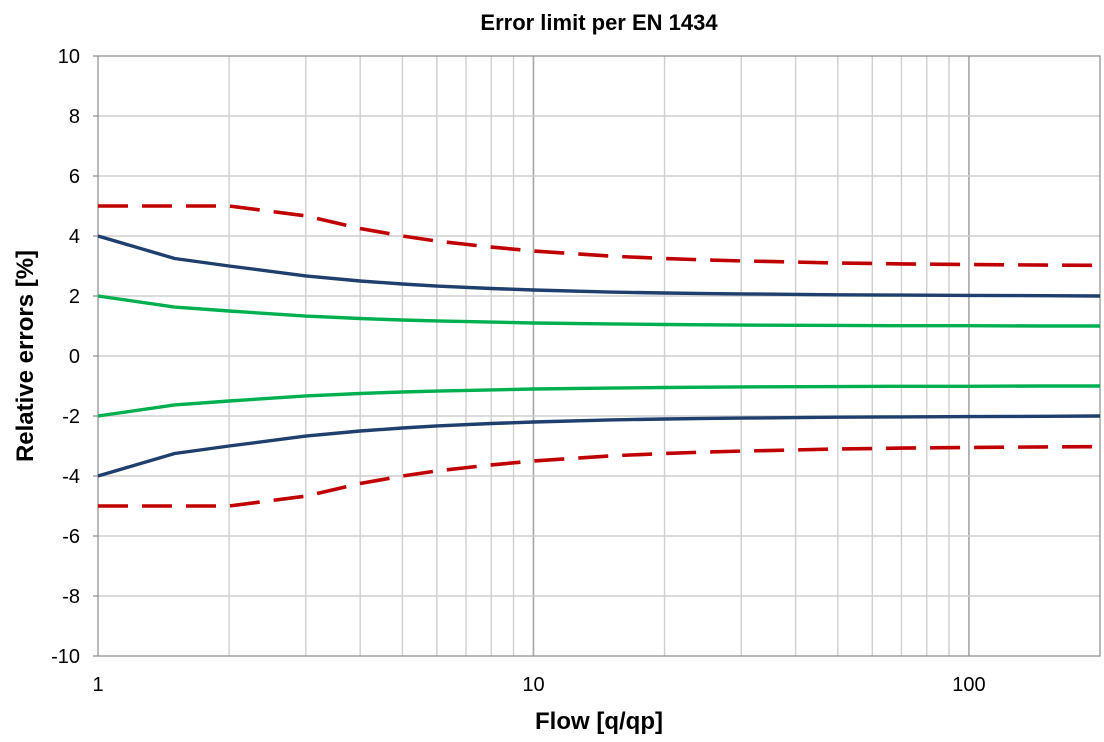 This screenshot has height=742, width=1104. Describe the element at coordinates (25, 356) in the screenshot. I see `y-axis-label: Relative errors [%]` at that location.